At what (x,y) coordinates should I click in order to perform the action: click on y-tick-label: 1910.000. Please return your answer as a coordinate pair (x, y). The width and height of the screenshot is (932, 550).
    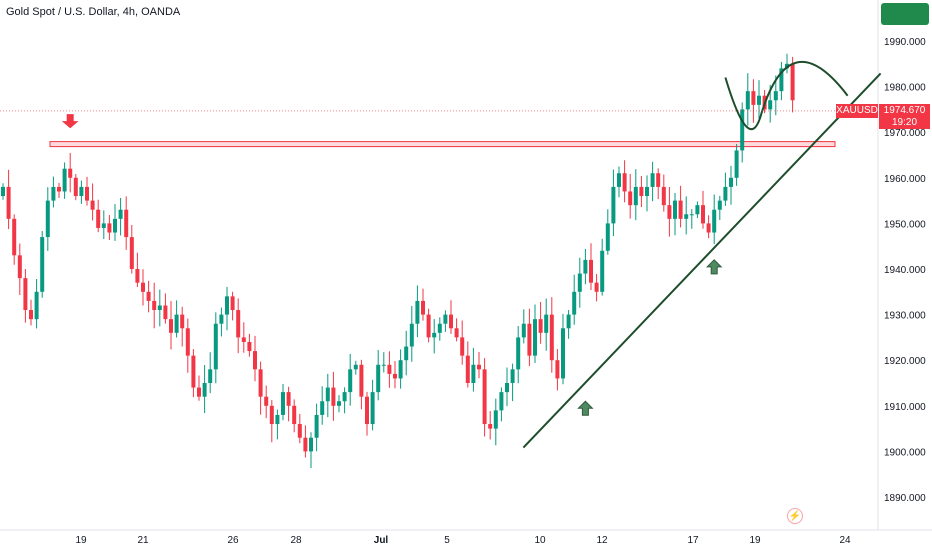
    Looking at the image, I should click on (905, 407).